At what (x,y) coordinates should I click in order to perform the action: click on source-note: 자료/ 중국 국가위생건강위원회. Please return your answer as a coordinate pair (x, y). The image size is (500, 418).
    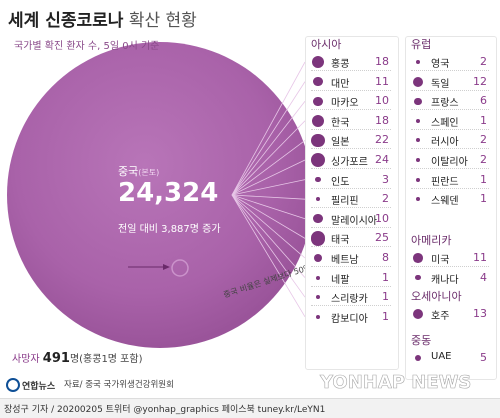
    Looking at the image, I should click on (119, 385).